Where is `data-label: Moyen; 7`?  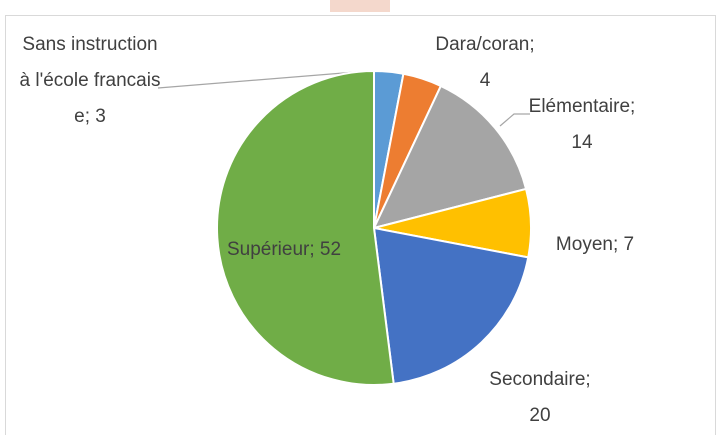 data-label: Moyen; 7 is located at coordinates (595, 244).